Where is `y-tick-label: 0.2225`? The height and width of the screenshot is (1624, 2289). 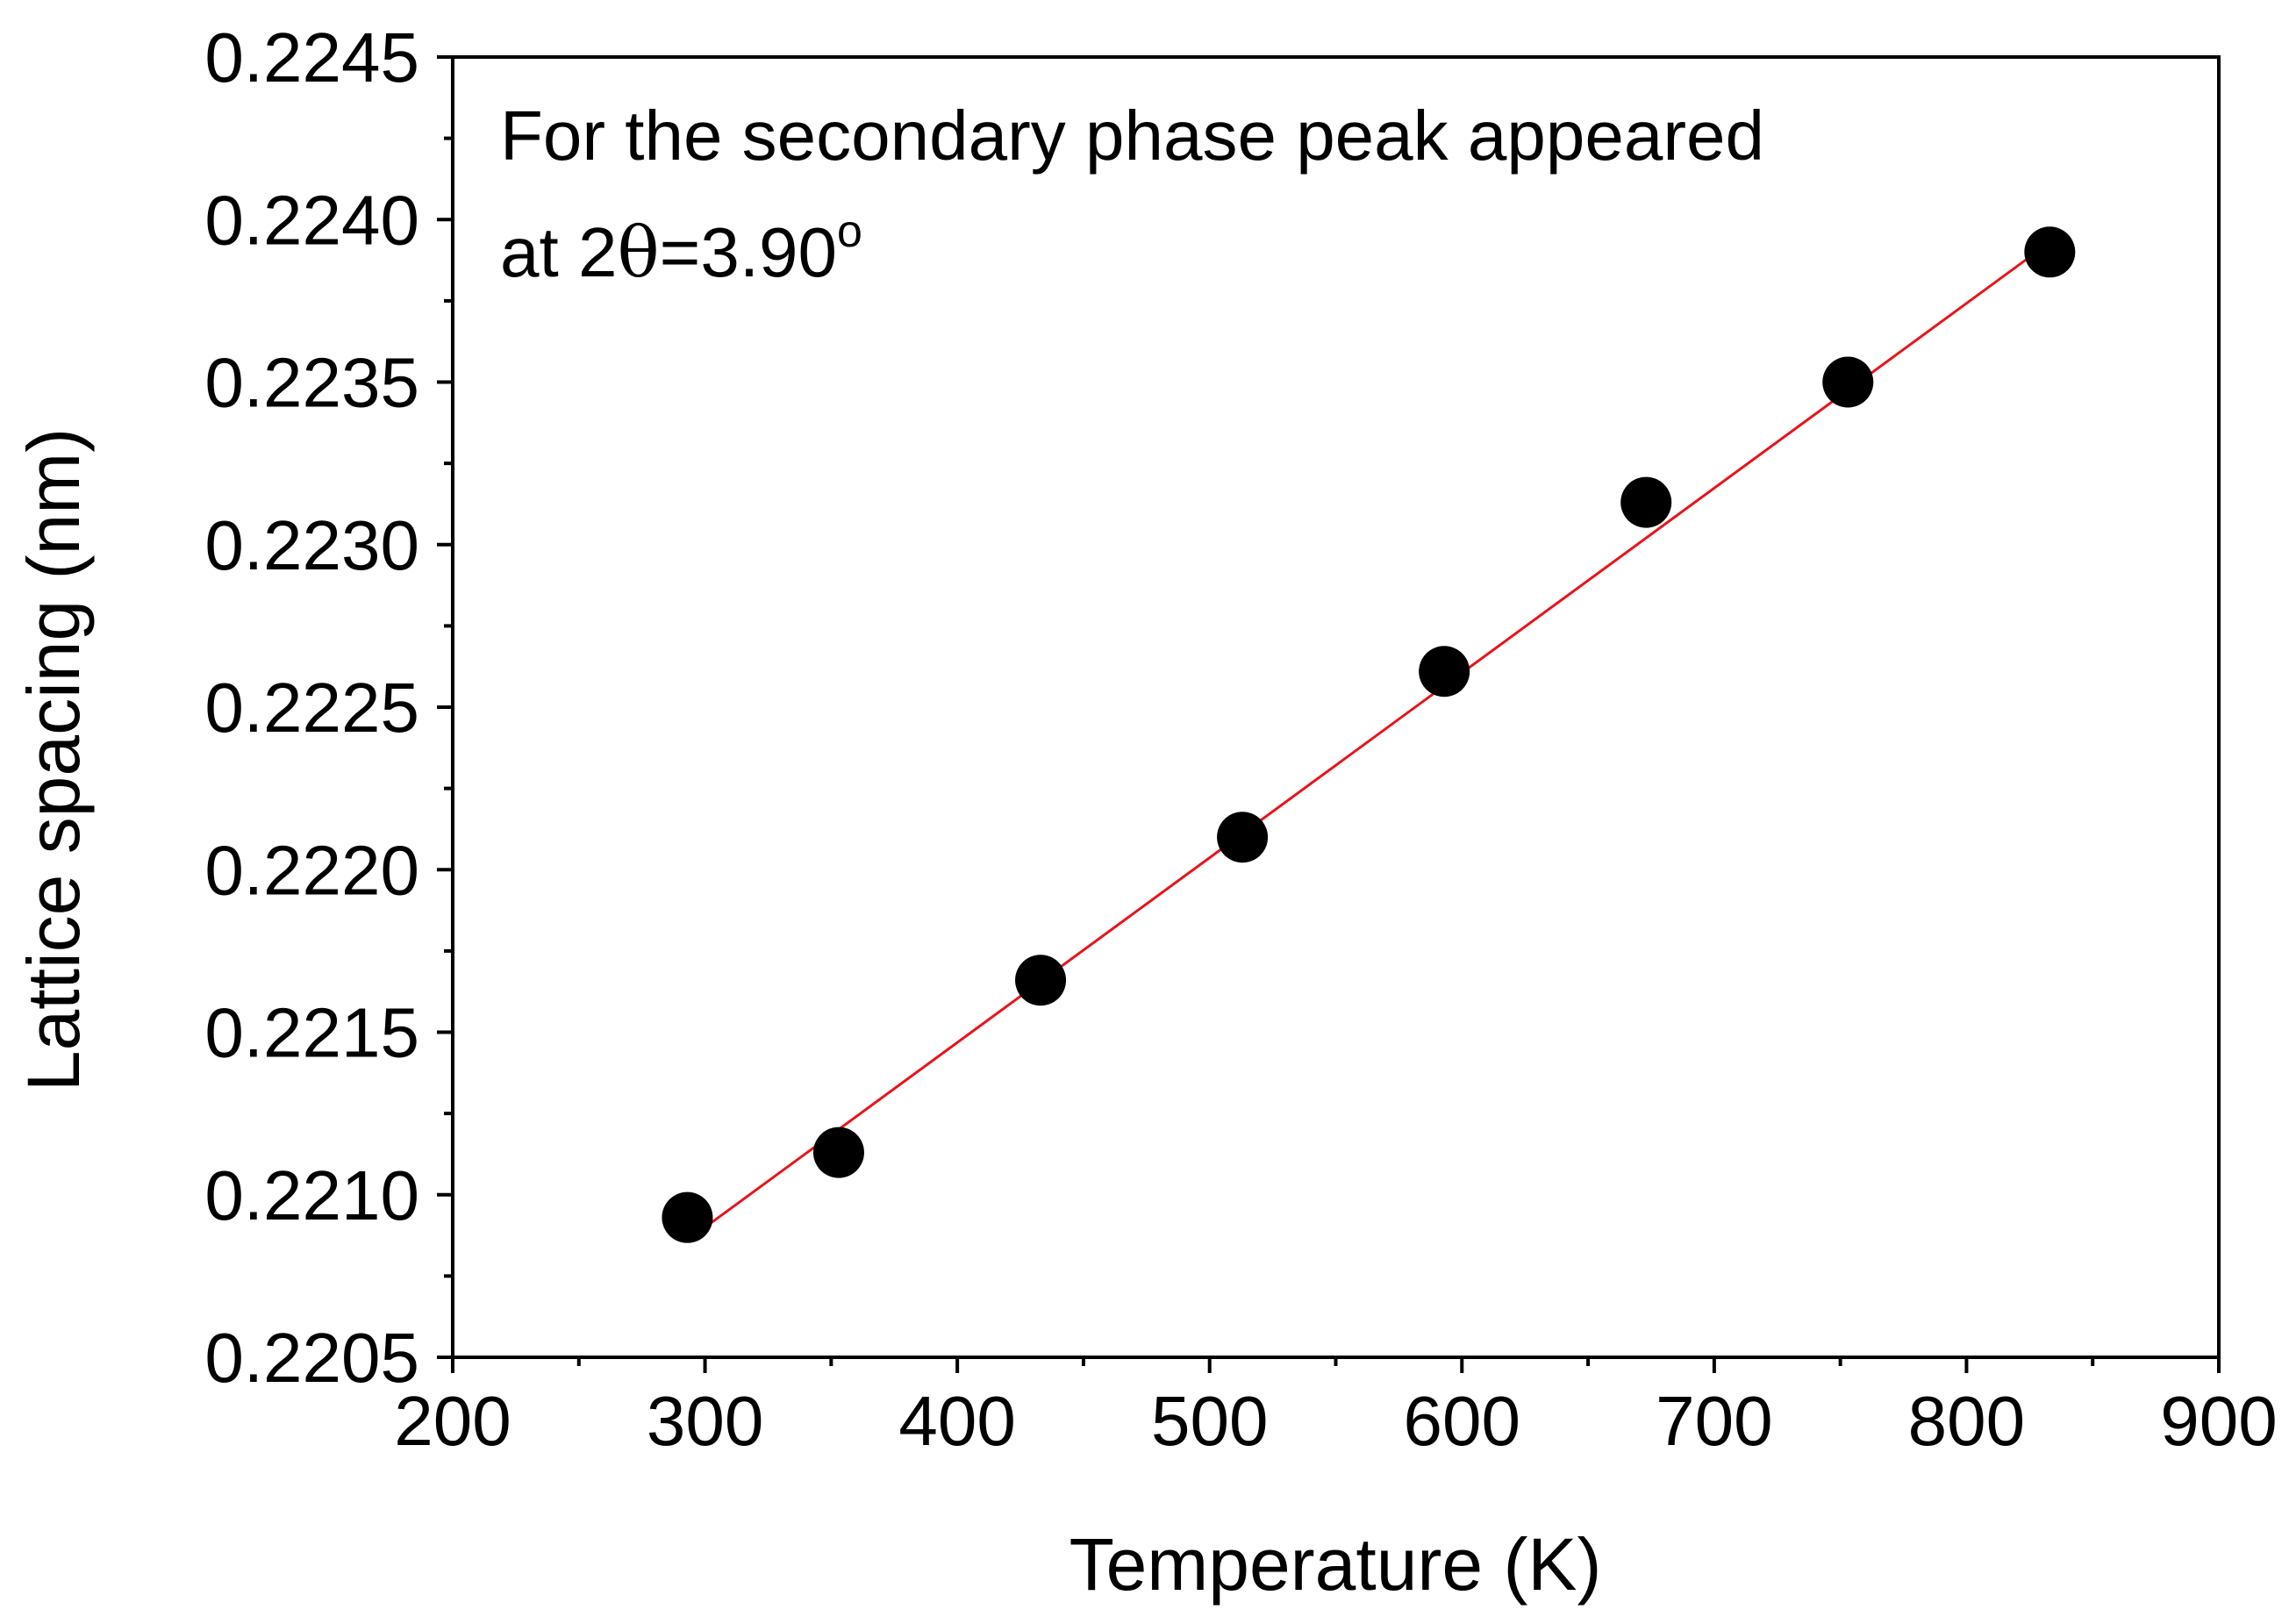
y-tick-label: 0.2225 is located at coordinates (311, 708).